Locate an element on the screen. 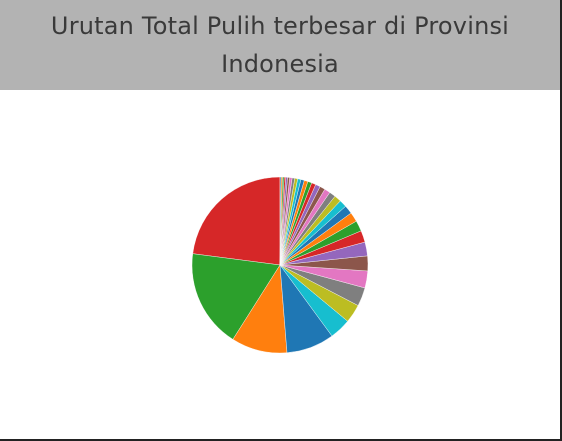 Image resolution: width=562 pixels, height=441 pixels. pie-slices is located at coordinates (280, 265).